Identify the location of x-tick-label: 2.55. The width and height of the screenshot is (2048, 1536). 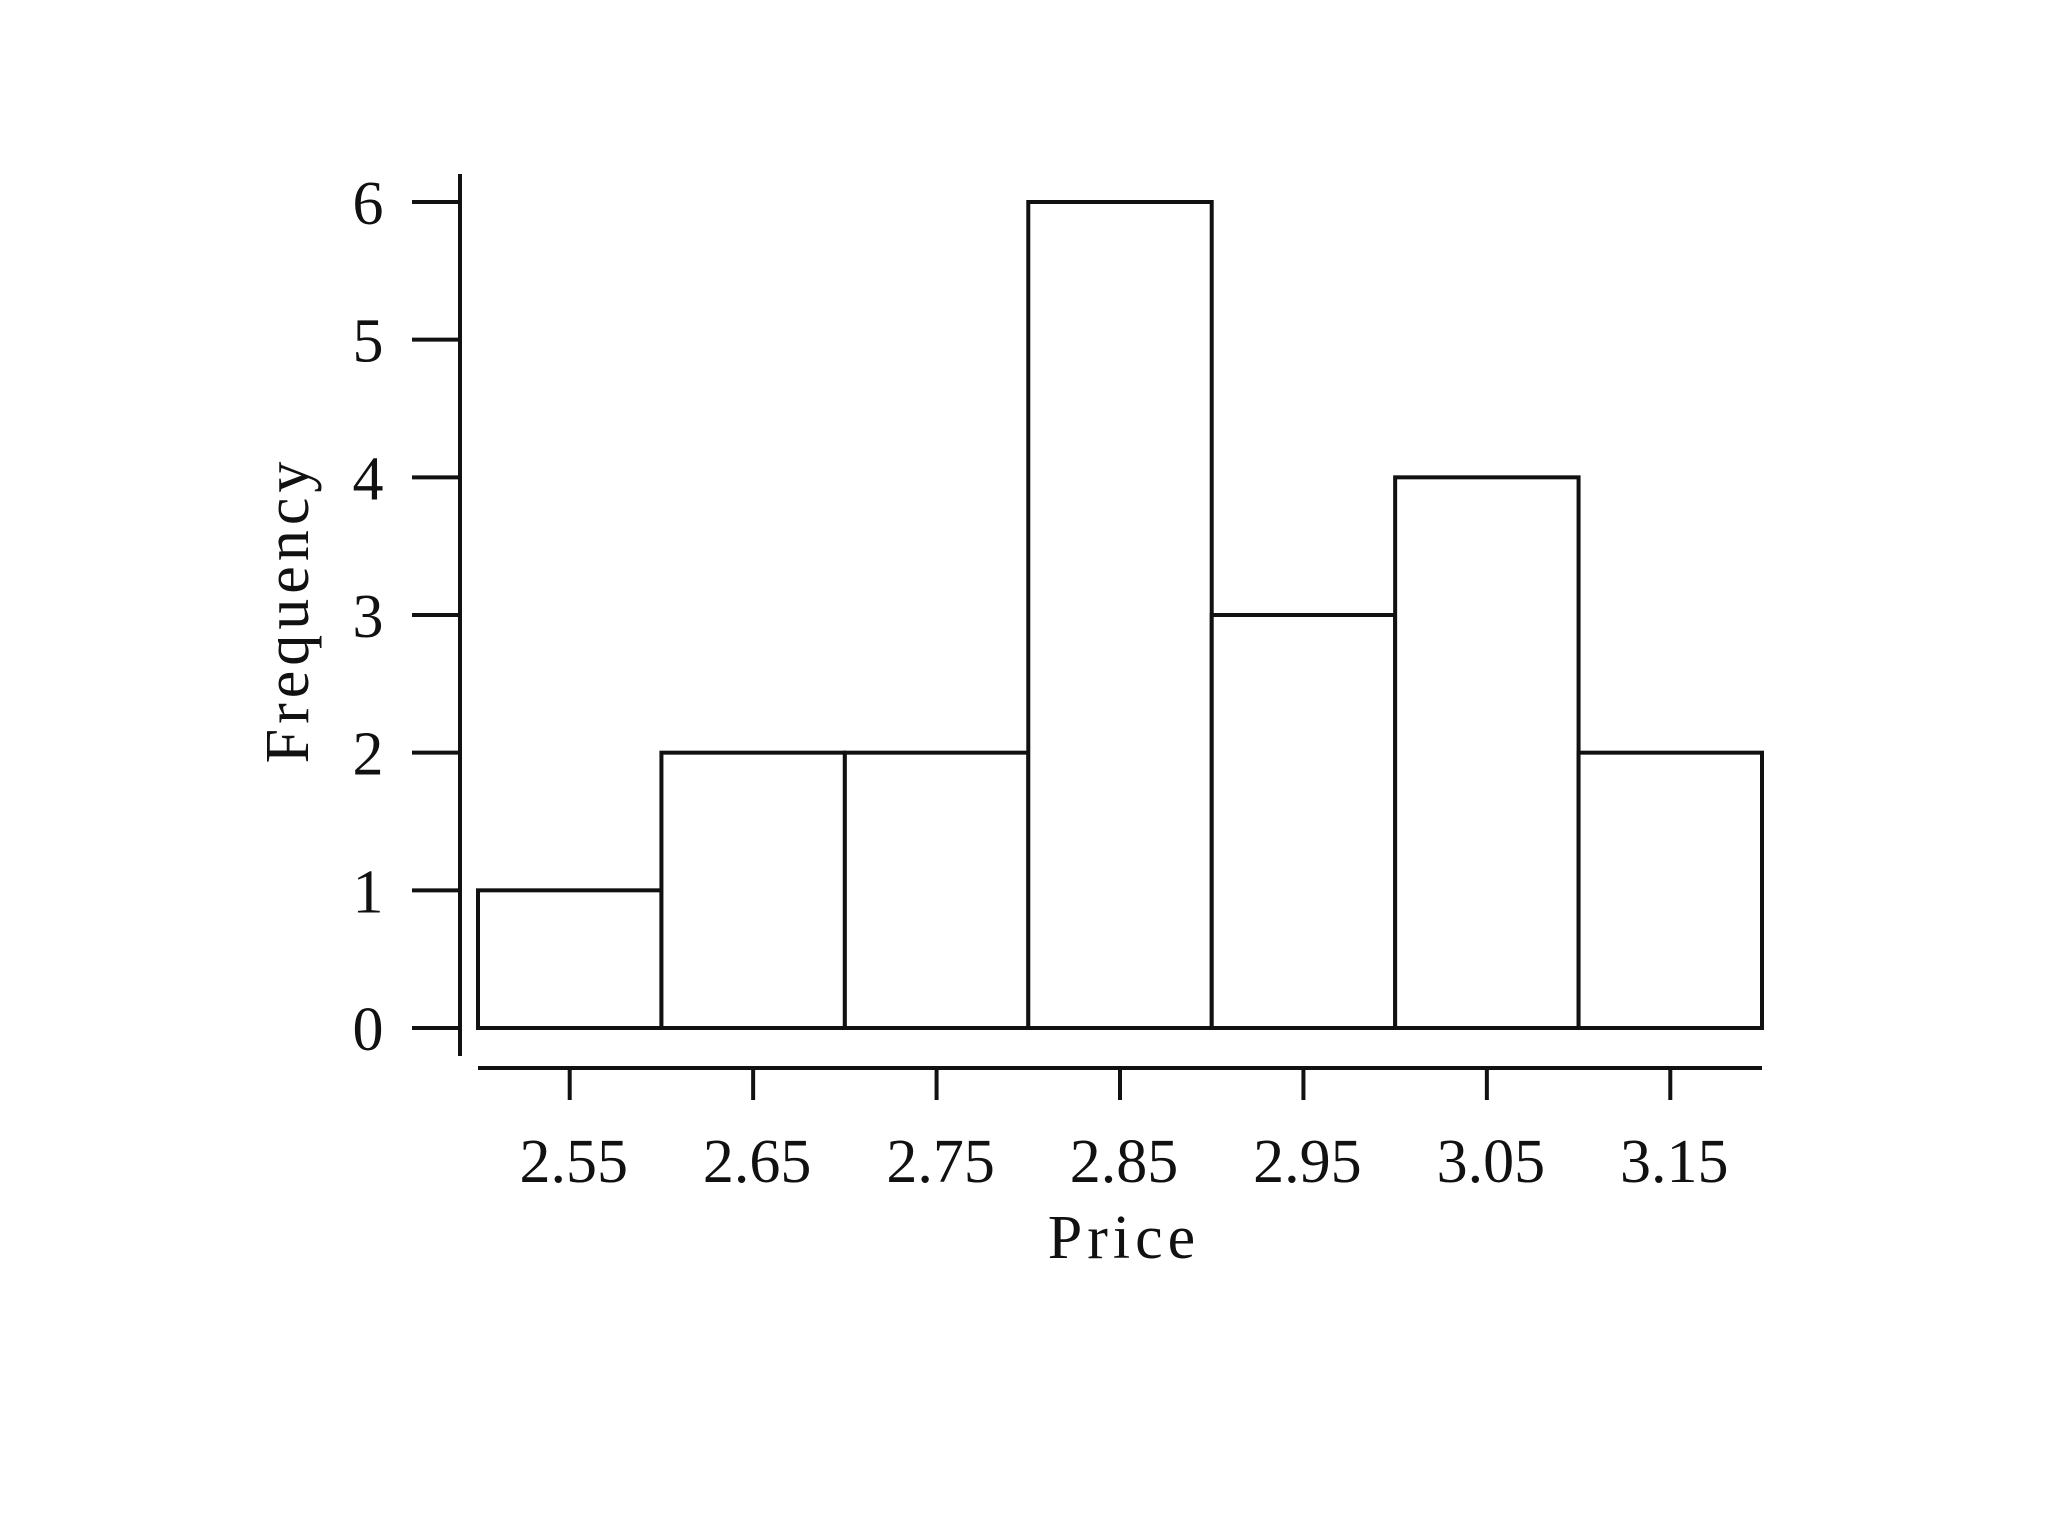
(573, 1162).